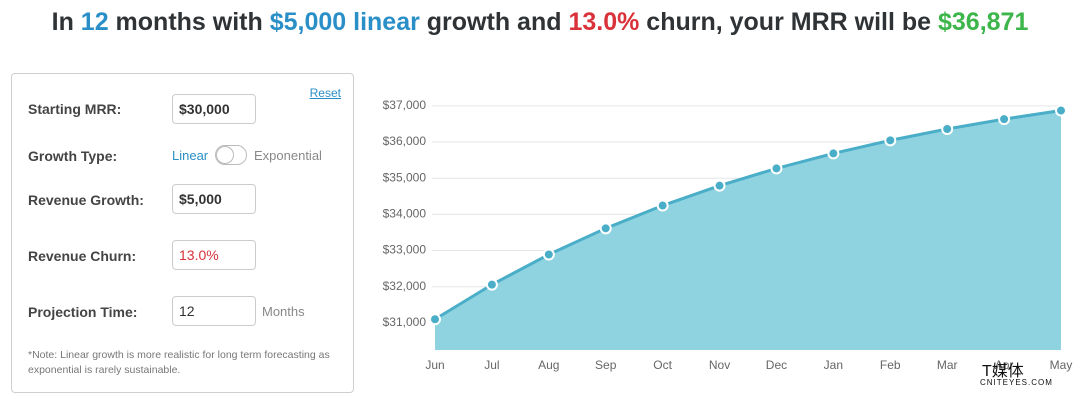  I want to click on text-input: $30,000, so click(214, 109).